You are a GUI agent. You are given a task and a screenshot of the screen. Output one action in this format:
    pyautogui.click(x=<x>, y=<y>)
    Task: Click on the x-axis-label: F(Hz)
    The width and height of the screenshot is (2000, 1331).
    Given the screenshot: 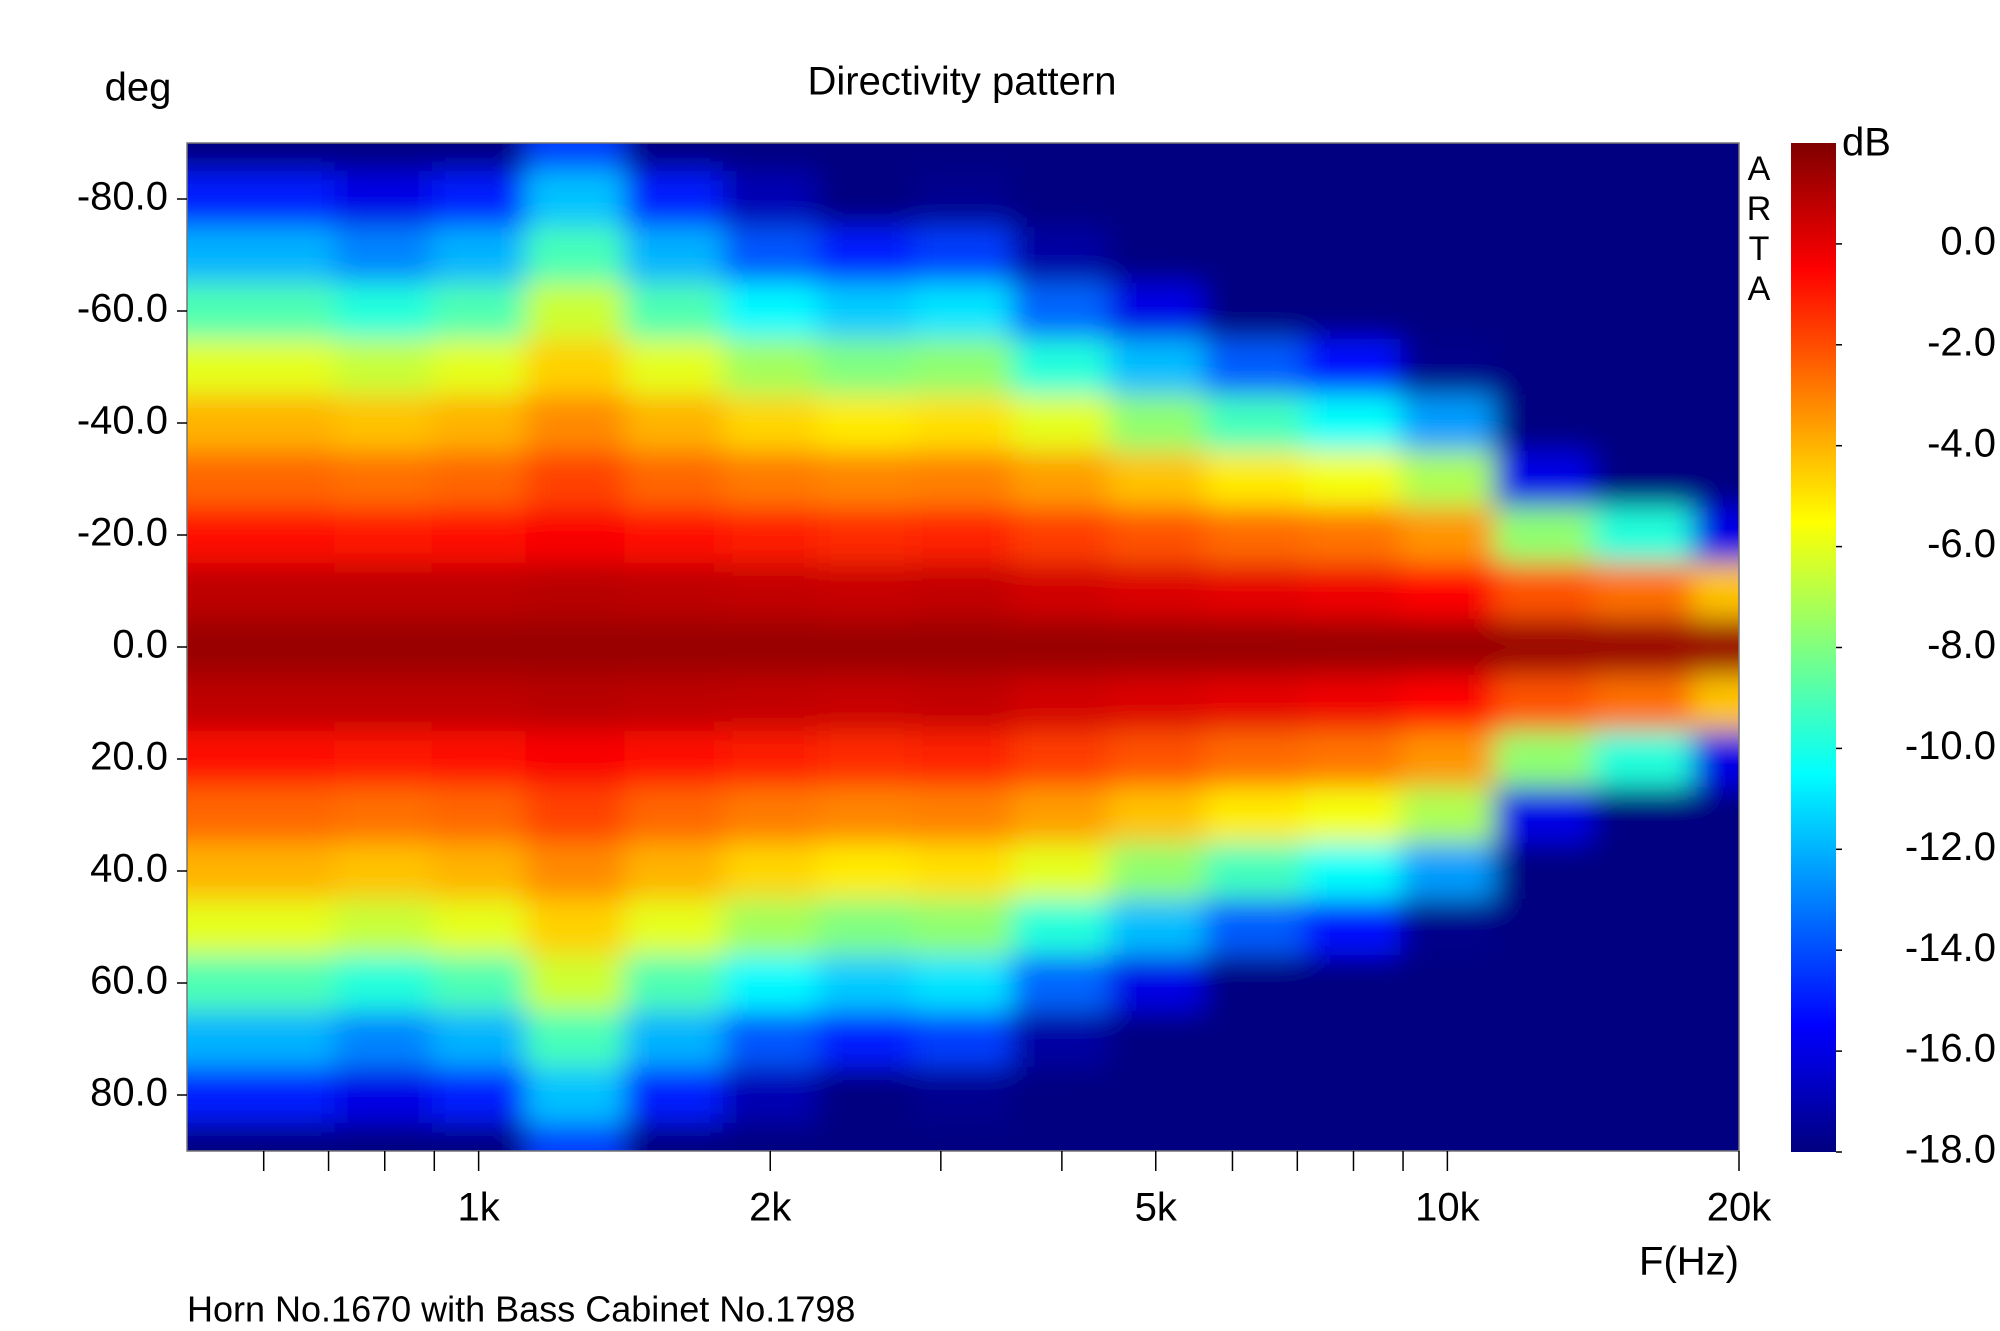 What is the action you would take?
    pyautogui.click(x=1689, y=1262)
    